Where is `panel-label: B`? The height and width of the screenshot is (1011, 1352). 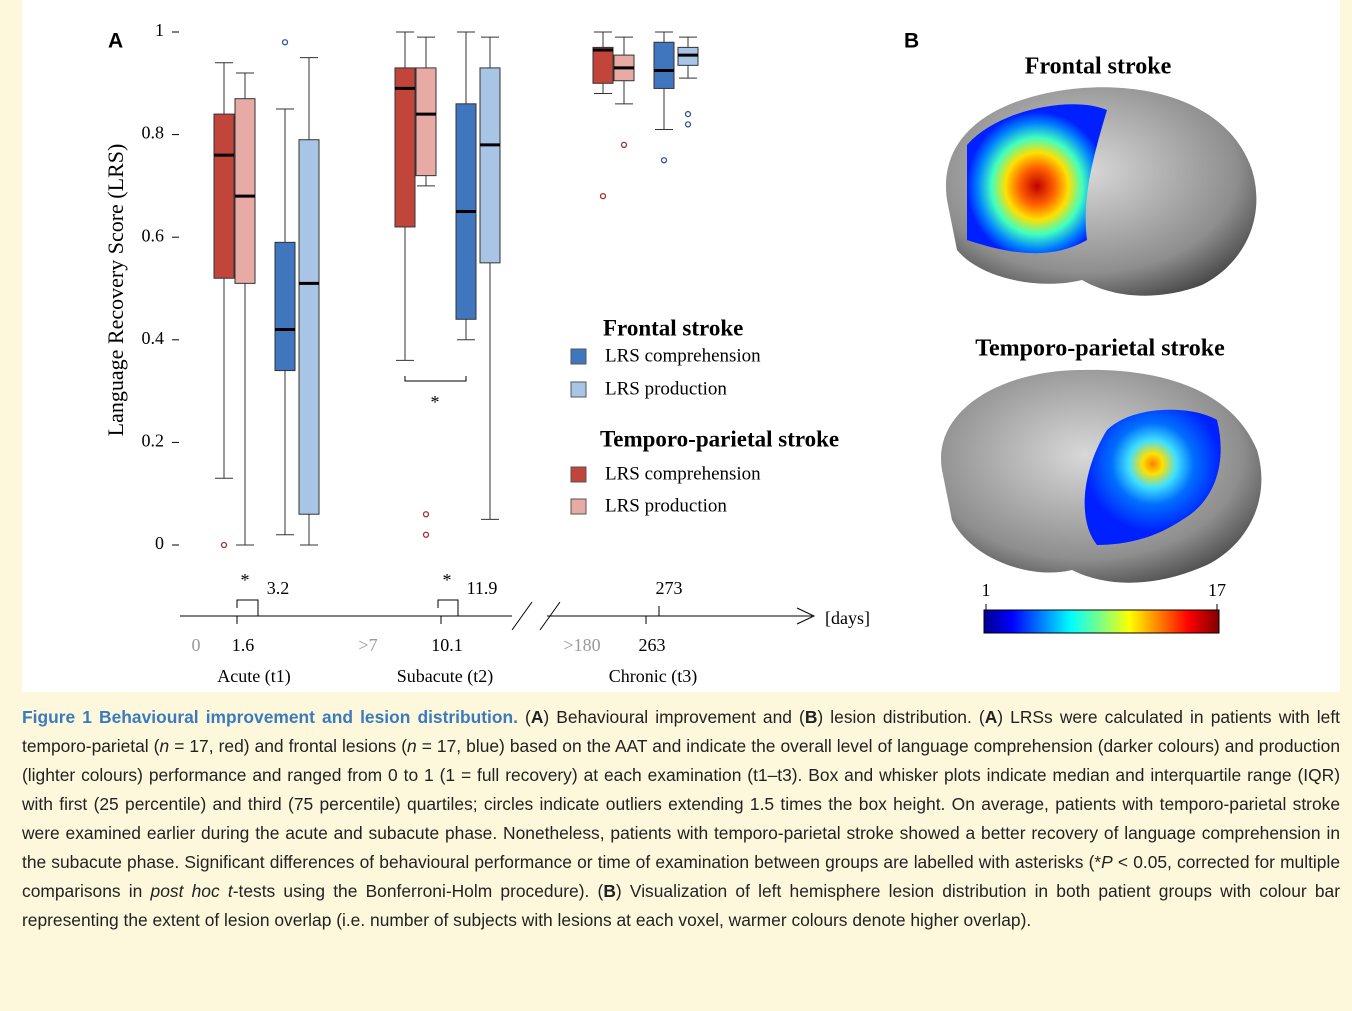 panel-label: B is located at coordinates (911, 41).